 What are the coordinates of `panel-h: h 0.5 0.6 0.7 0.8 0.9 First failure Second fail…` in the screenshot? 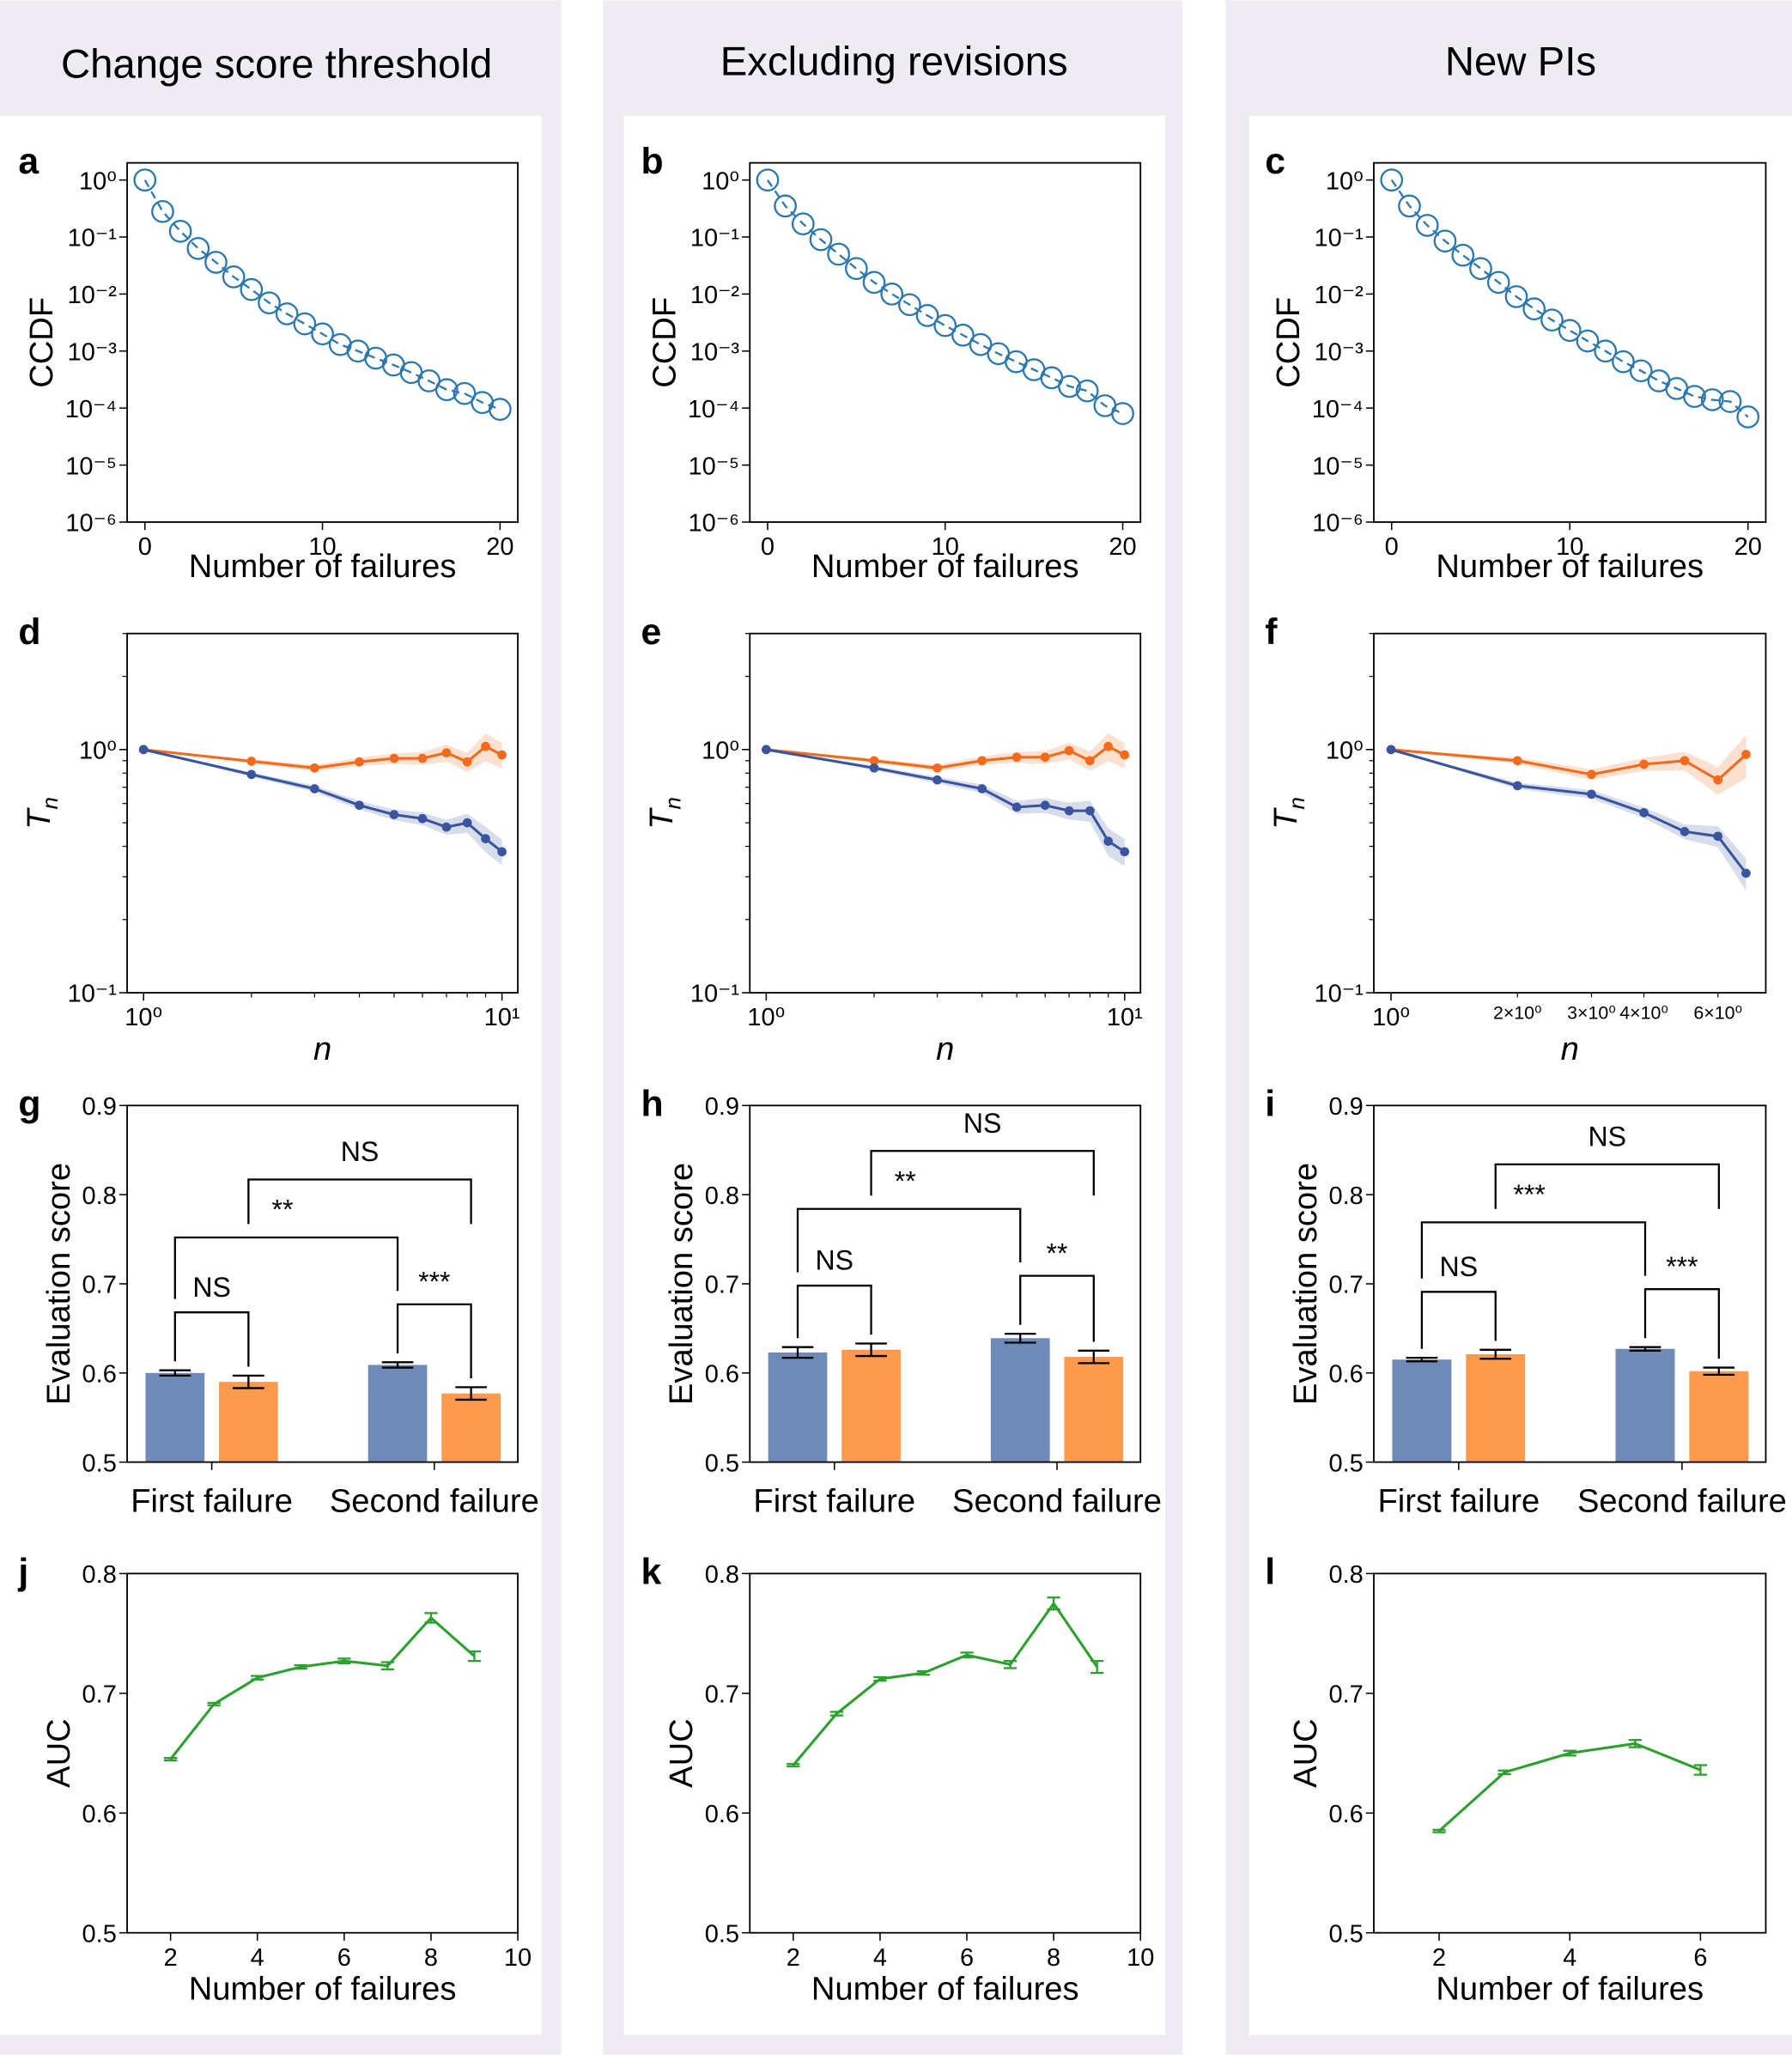 It's located at (901, 1302).